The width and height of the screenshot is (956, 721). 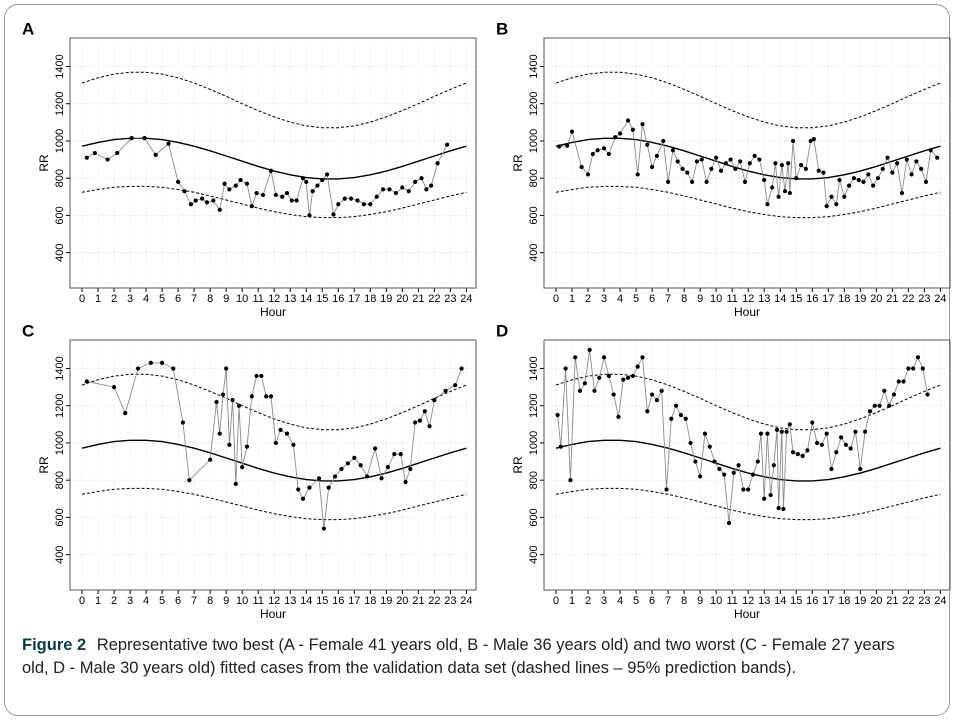 What do you see at coordinates (242, 601) in the screenshot?
I see `x-tick-label: 10` at bounding box center [242, 601].